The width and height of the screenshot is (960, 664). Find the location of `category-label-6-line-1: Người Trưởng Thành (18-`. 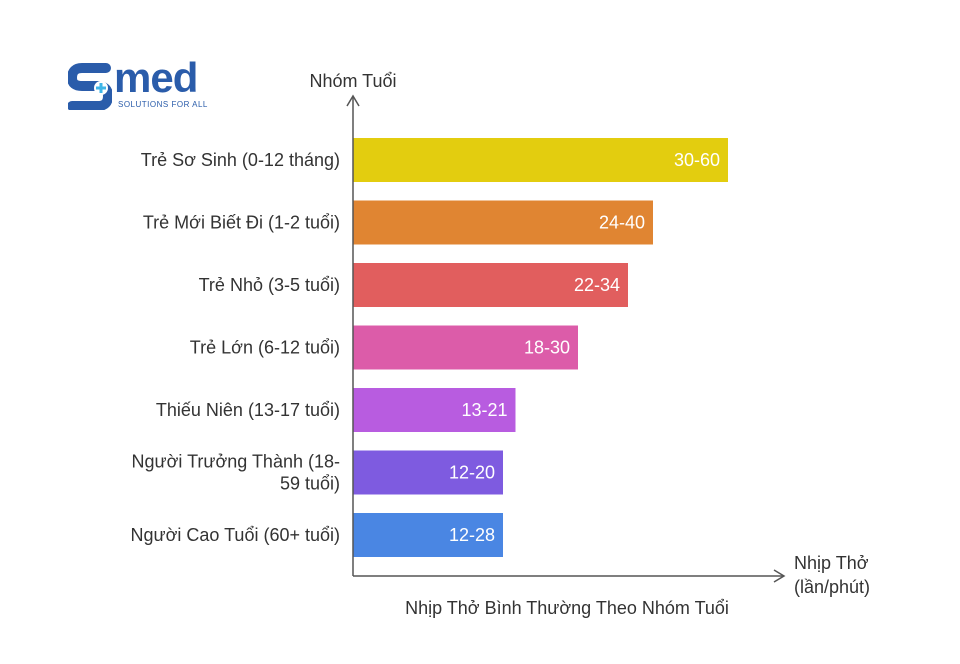

category-label-6-line-1: Người Trưởng Thành (18- is located at coordinates (236, 462).